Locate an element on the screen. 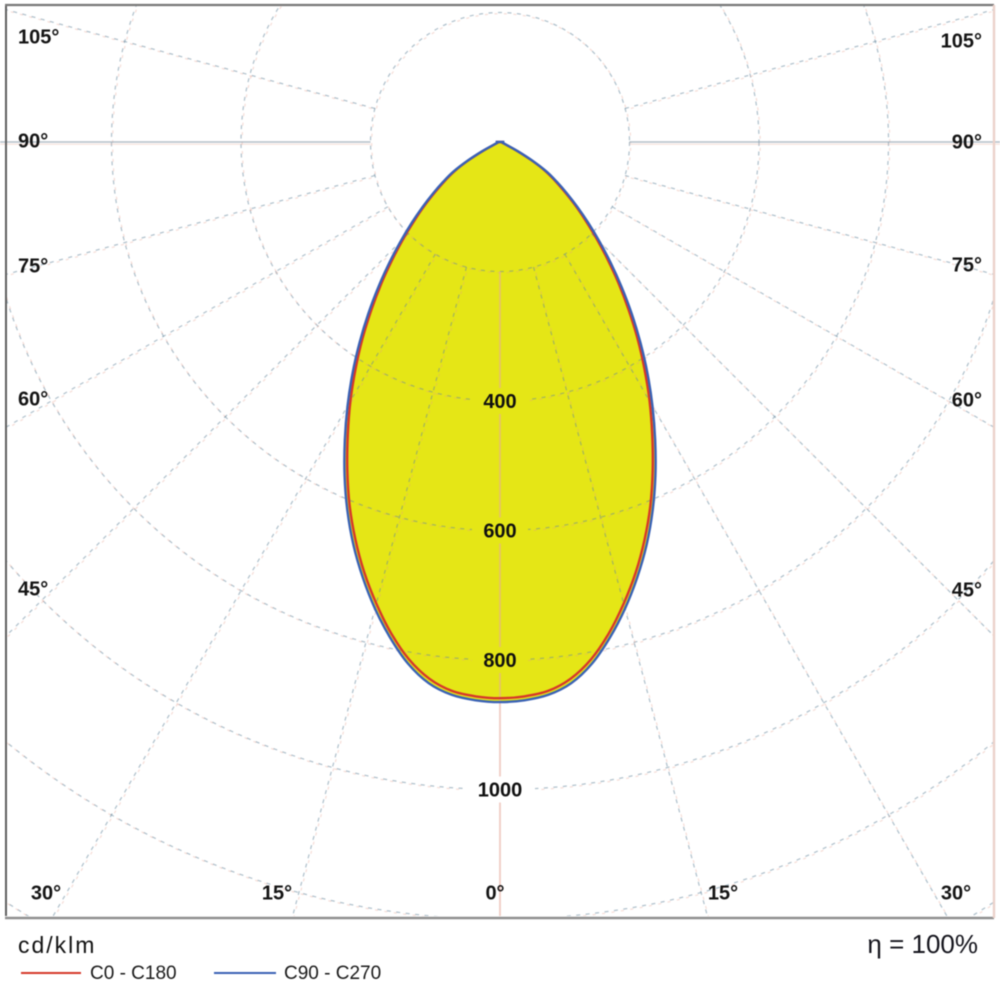 The image size is (1000, 1000). grid-ray-red-r60 is located at coordinates (803, 317).